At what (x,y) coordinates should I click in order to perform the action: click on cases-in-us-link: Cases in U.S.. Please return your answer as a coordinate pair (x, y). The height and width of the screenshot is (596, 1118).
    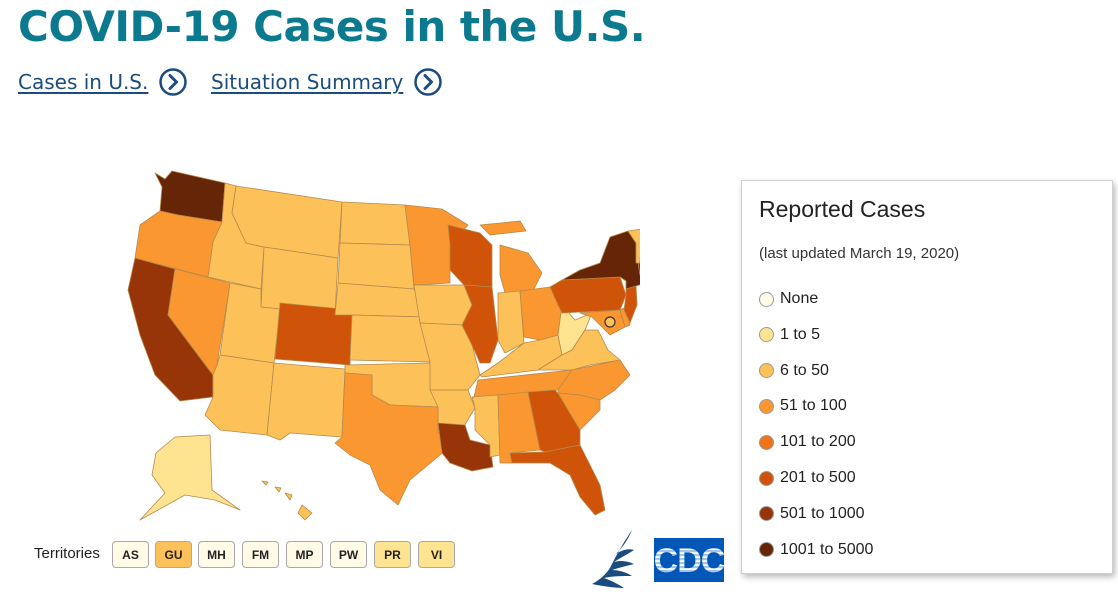
    Looking at the image, I should click on (103, 82).